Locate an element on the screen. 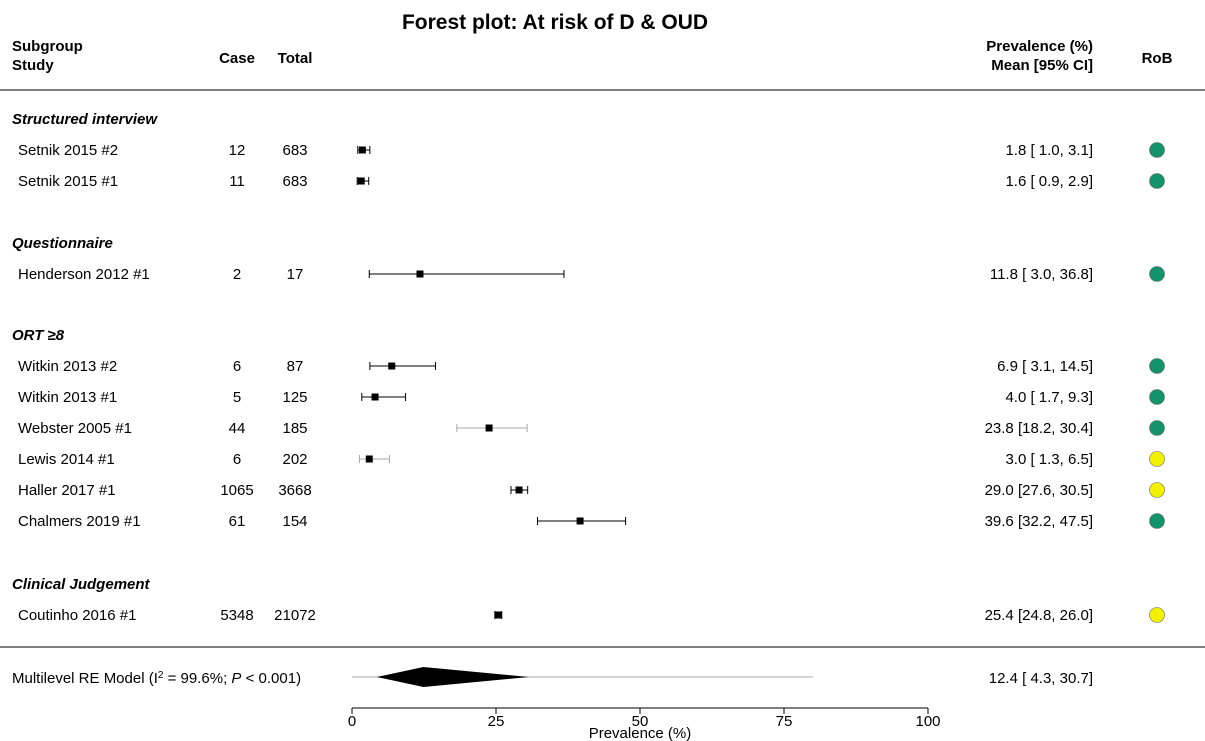 This screenshot has height=741, width=1205. summary-label-part: < 0.001) is located at coordinates (271, 678).